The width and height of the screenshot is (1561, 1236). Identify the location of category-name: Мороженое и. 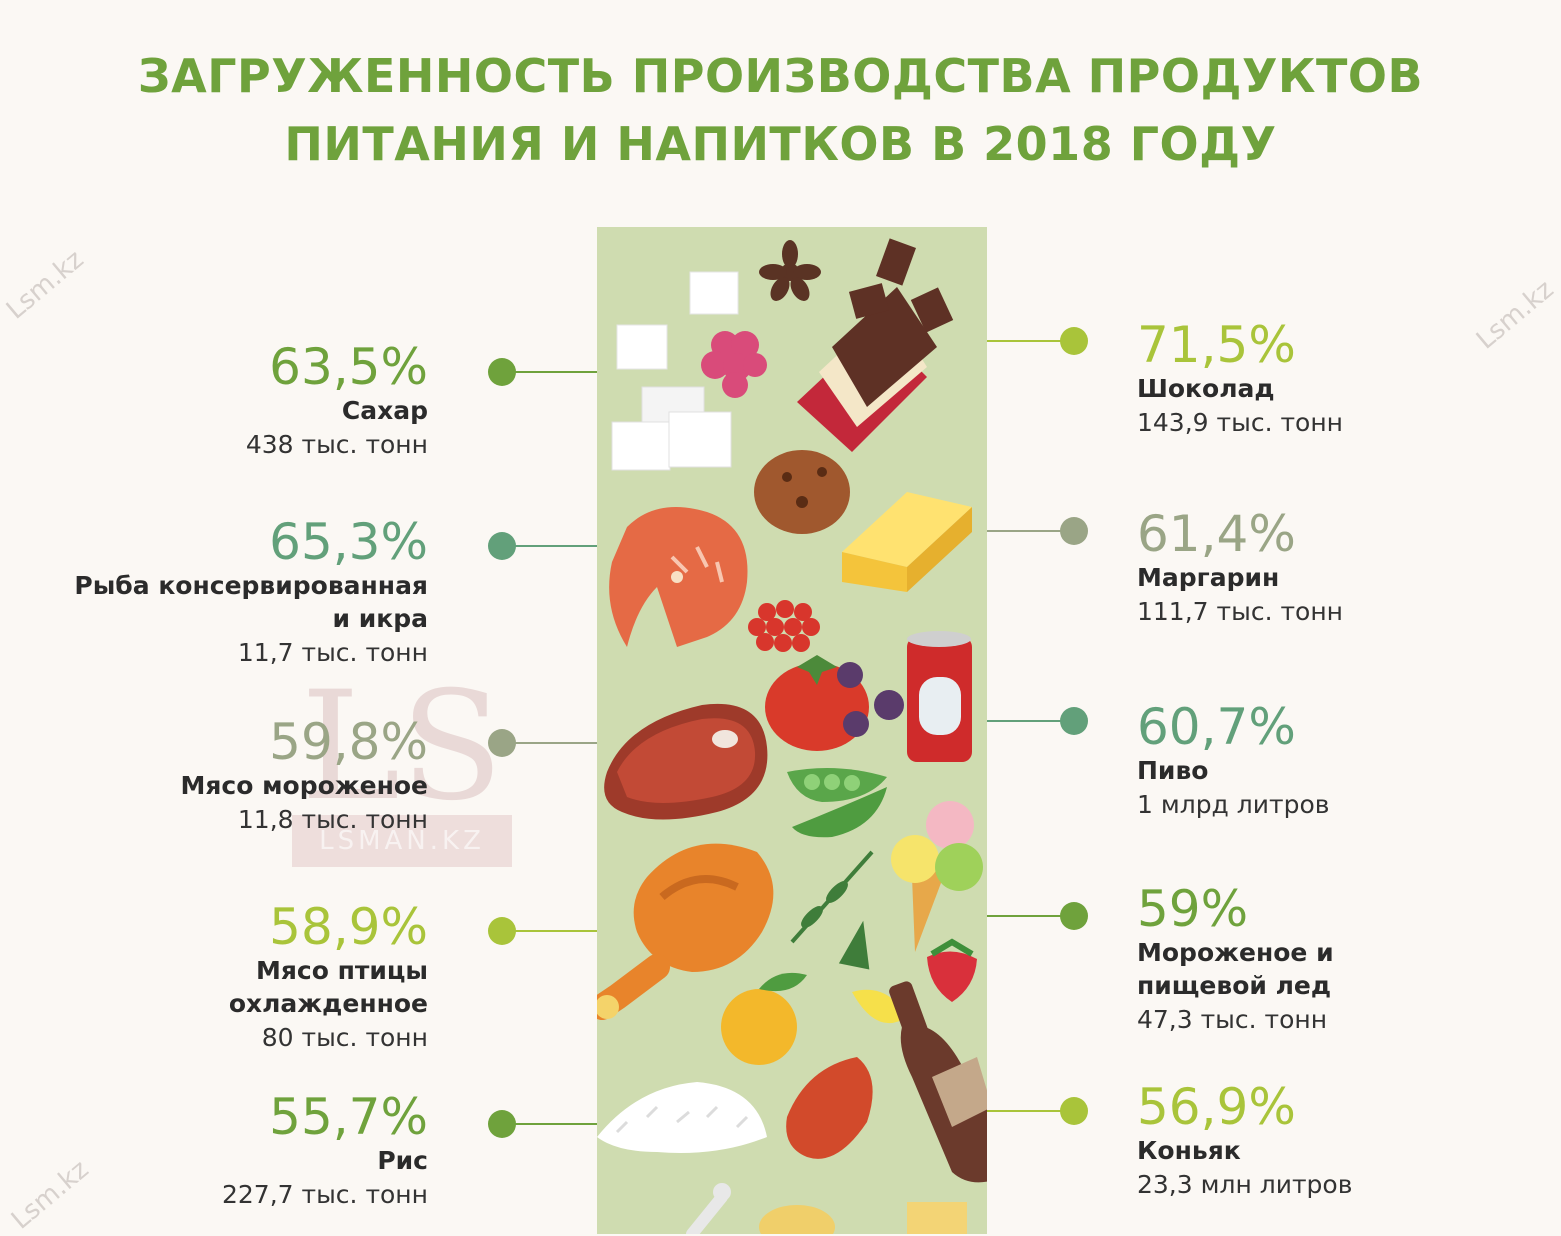
(1235, 952).